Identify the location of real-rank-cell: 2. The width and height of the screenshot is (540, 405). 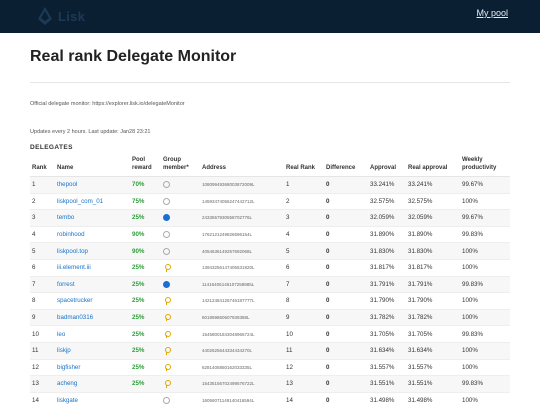
(304, 201).